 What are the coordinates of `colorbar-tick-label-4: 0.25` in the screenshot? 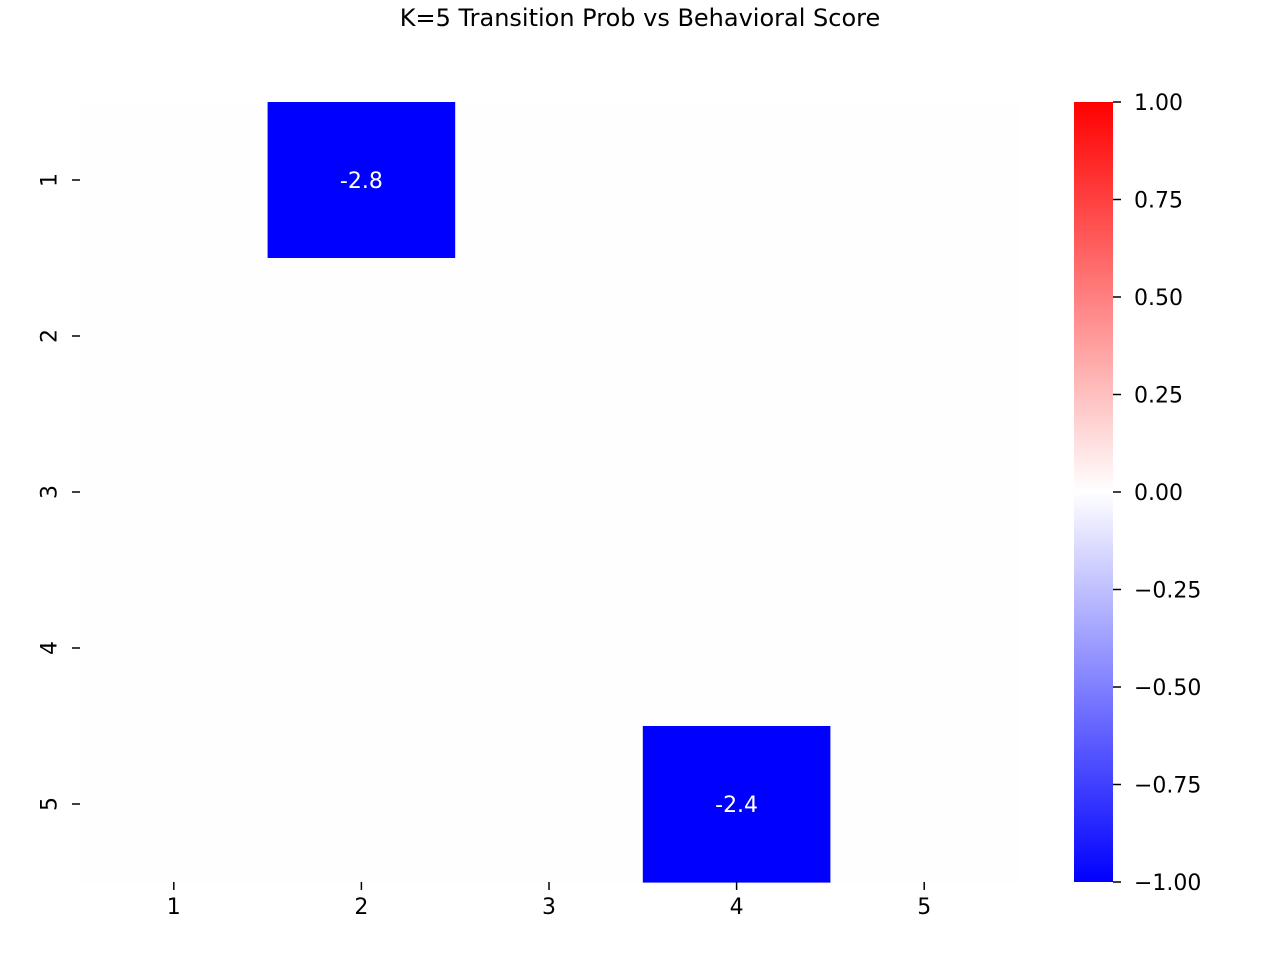 It's located at (1158, 396).